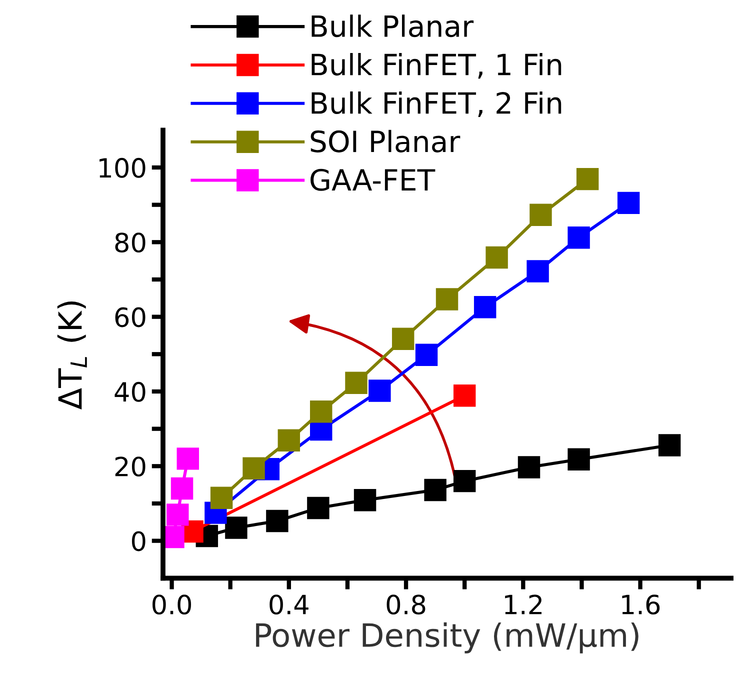 The image size is (756, 685). What do you see at coordinates (139, 541) in the screenshot?
I see `y-tick-label: 0` at bounding box center [139, 541].